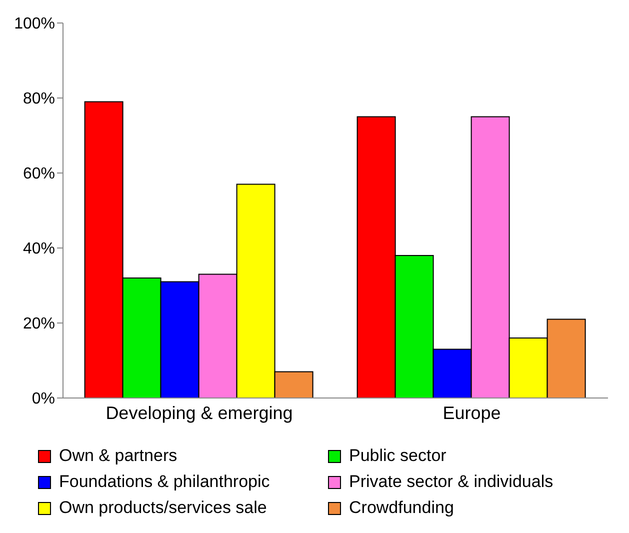 This screenshot has height=533, width=629. I want to click on y-tick-label: 20%, so click(38, 324).